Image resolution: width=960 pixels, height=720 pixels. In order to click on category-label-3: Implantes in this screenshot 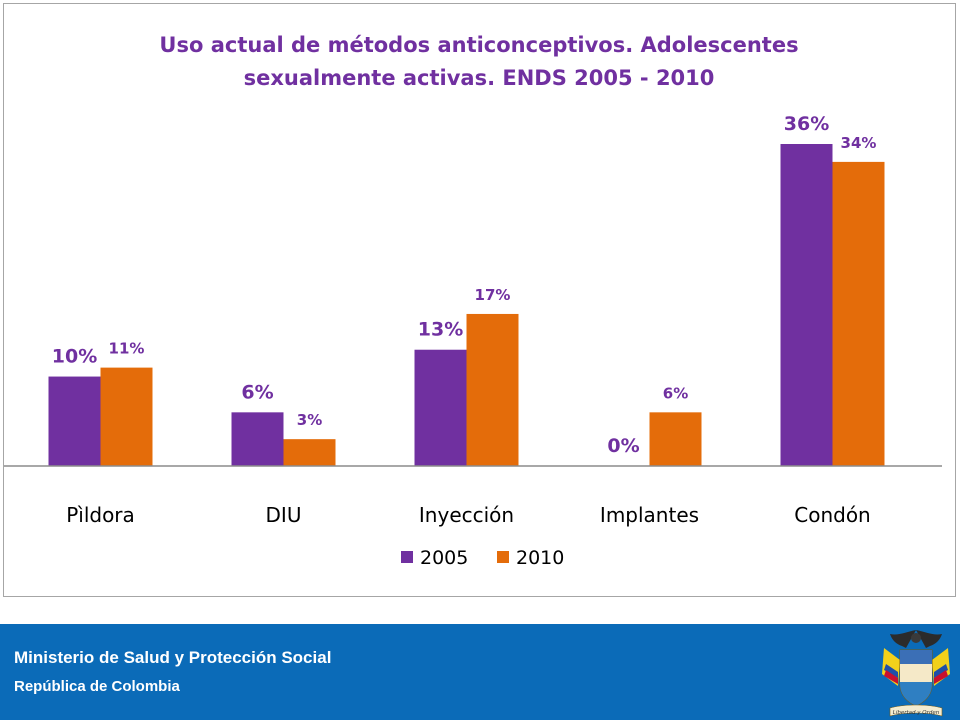, I will do `click(649, 515)`.